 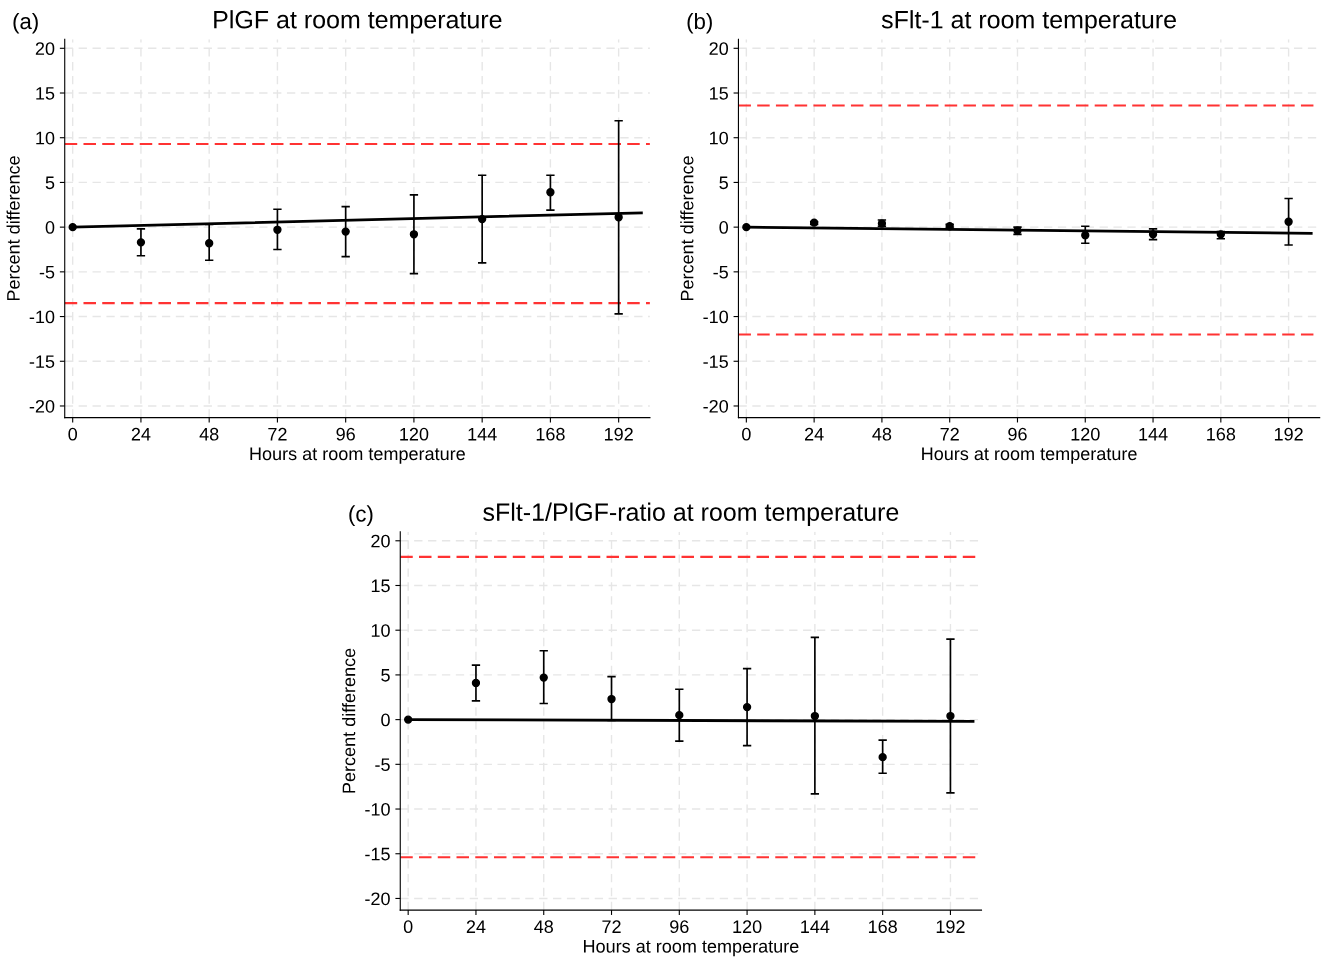 I want to click on chart-title: sFlt-1/PlGF-ratio at room temperature, so click(x=691, y=514).